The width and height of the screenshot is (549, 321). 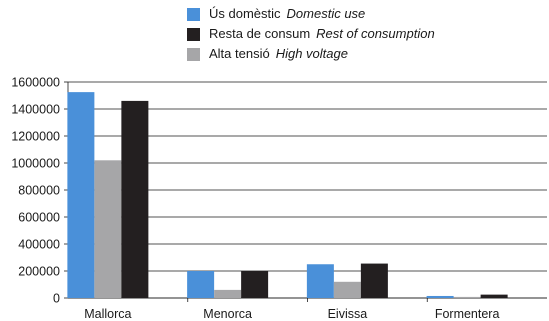 I want to click on legend-item: Ús domèstic Domestic use, so click(x=311, y=14).